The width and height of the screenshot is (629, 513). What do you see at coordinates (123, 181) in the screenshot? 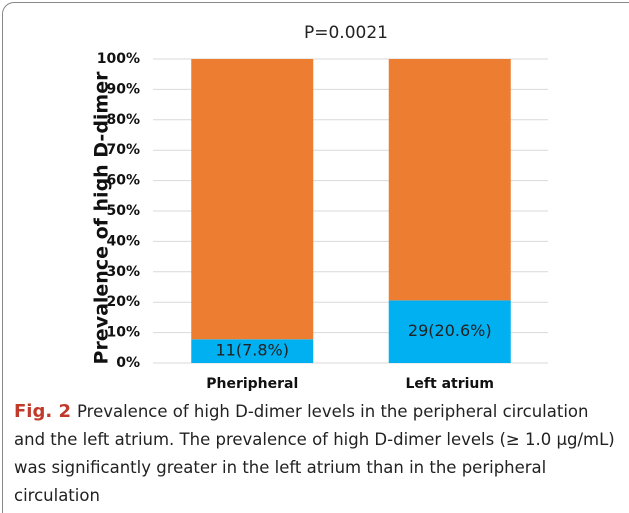
I see `y-tick-label: 60%` at bounding box center [123, 181].